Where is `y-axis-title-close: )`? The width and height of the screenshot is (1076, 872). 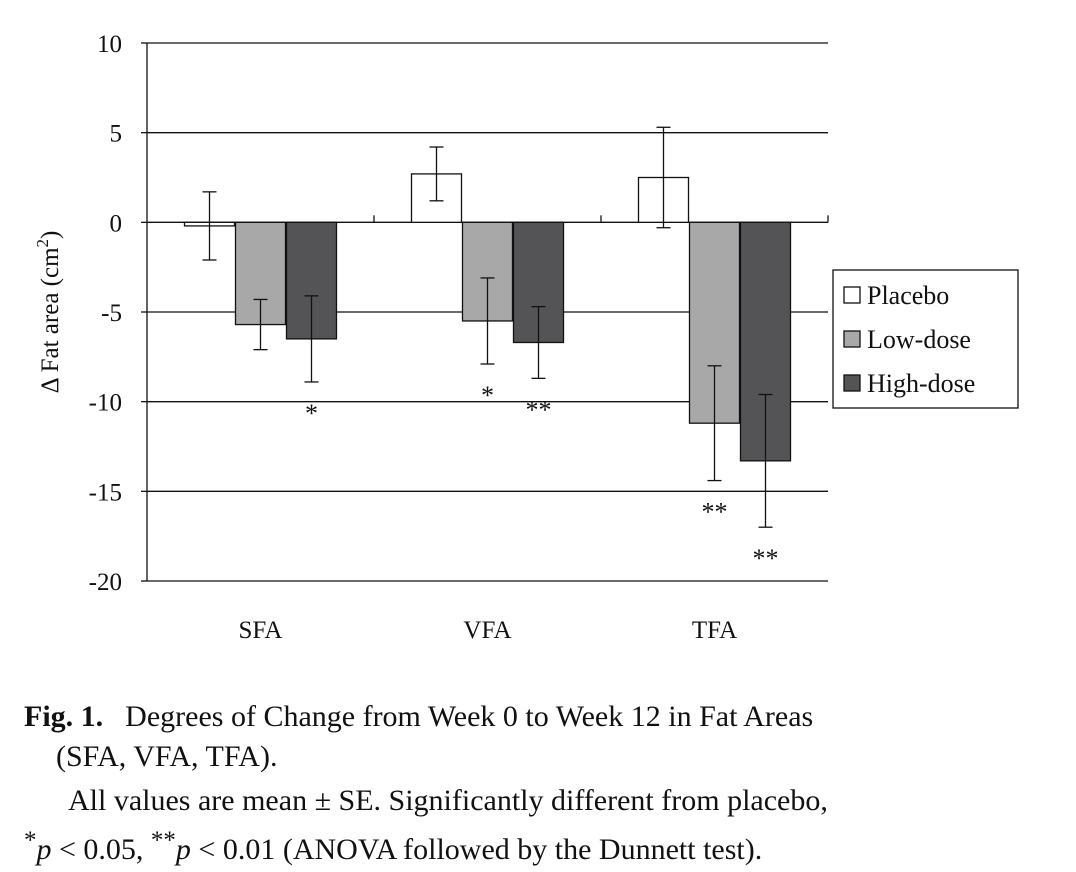
y-axis-title-close: ) is located at coordinates (50, 235).